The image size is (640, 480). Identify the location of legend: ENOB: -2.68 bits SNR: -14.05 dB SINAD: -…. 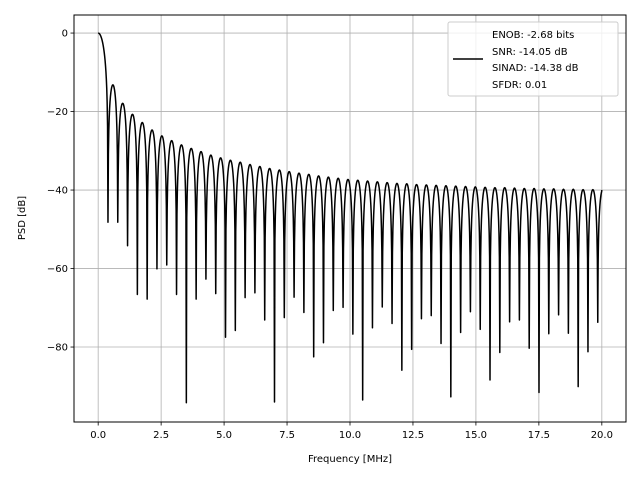
(533, 59).